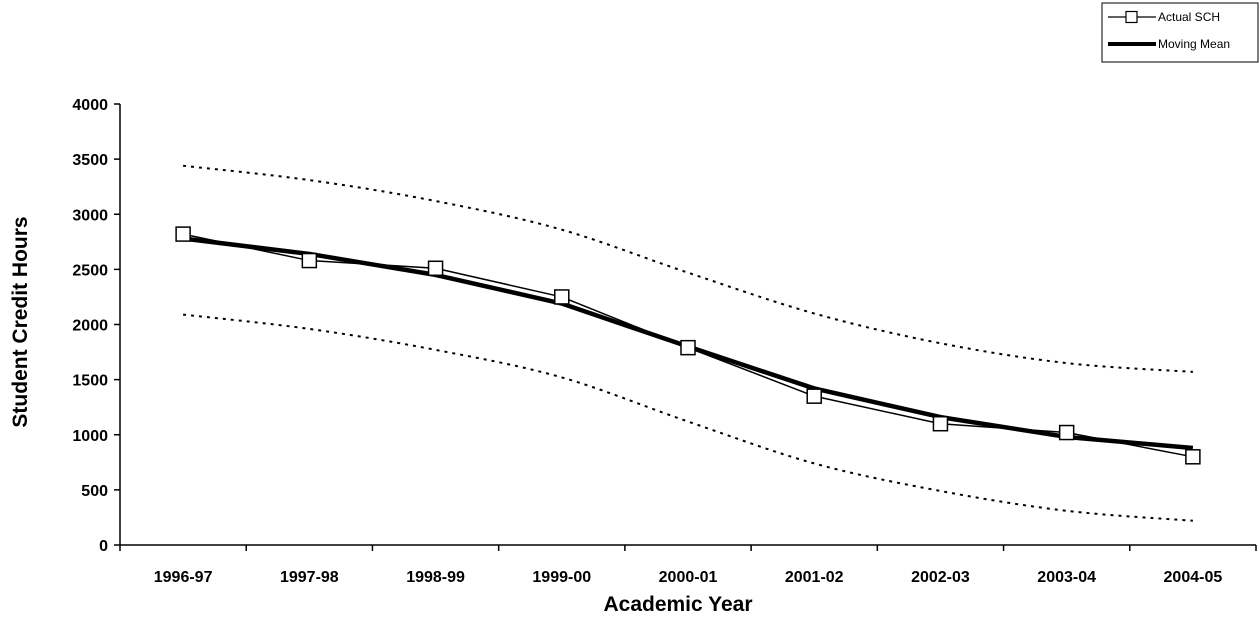 Image resolution: width=1260 pixels, height=621 pixels. What do you see at coordinates (20, 321) in the screenshot?
I see `y-axis-title: Student Credit Hours` at bounding box center [20, 321].